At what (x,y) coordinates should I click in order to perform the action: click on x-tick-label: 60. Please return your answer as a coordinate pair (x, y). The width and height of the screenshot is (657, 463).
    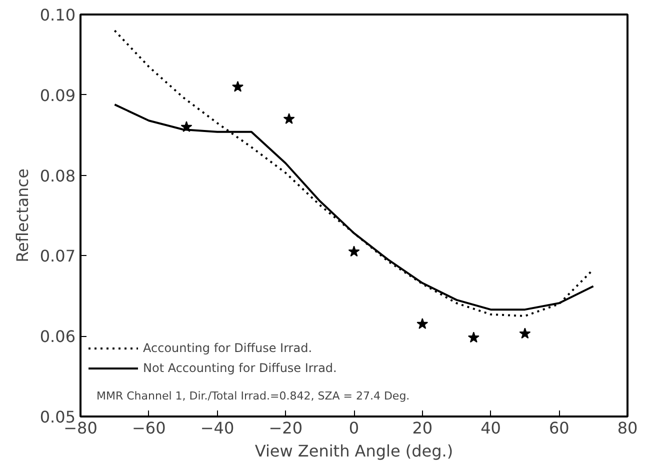
    Looking at the image, I should click on (559, 428).